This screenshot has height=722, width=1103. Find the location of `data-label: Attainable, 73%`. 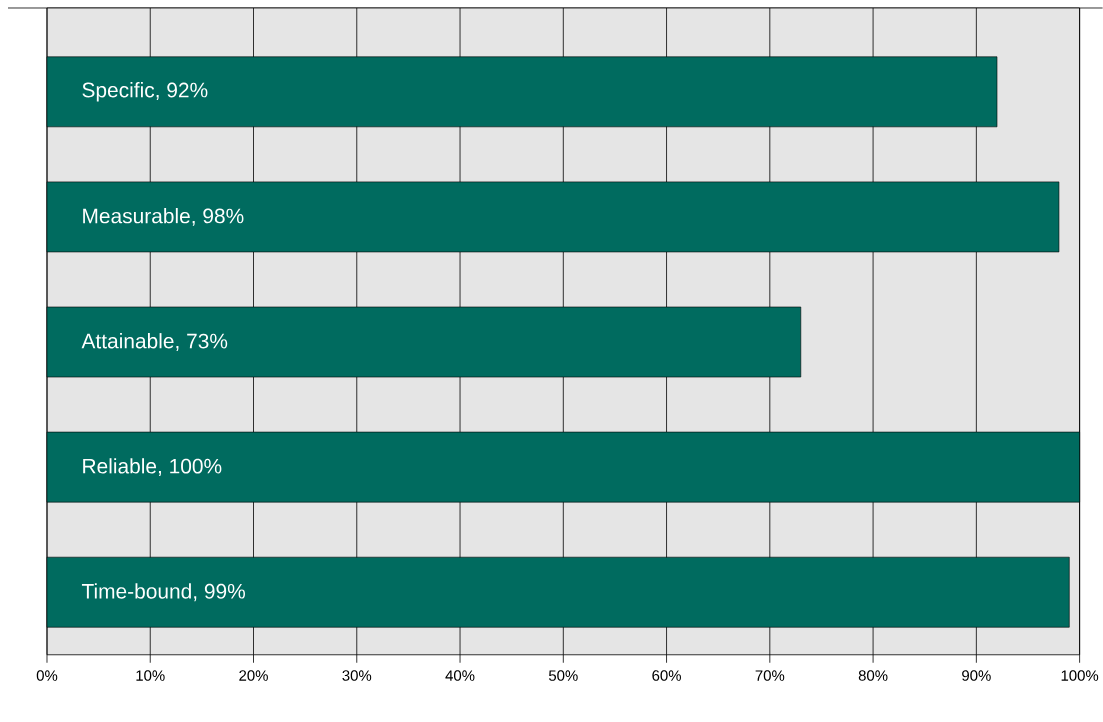

data-label: Attainable, 73% is located at coordinates (154, 342).